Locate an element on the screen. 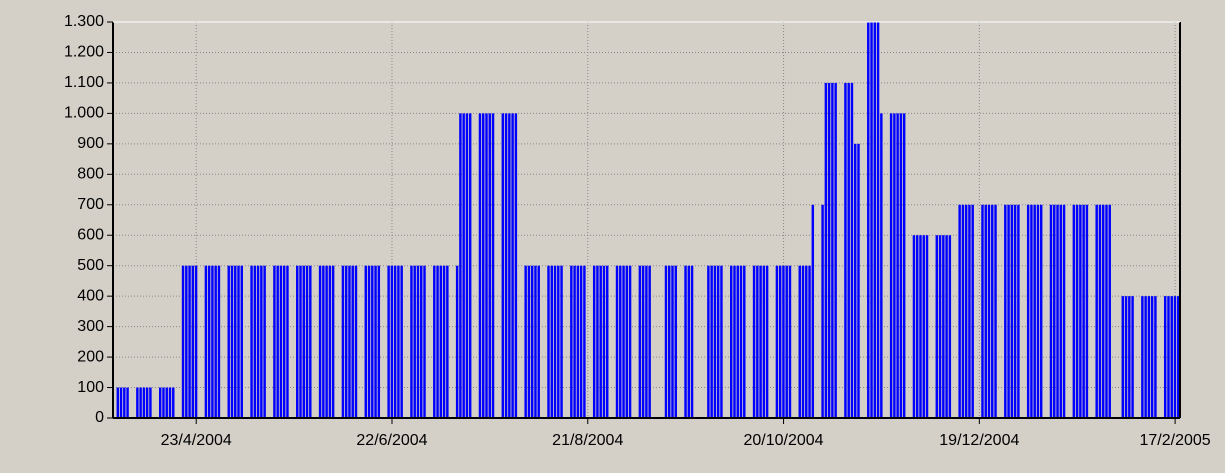 Image resolution: width=1225 pixels, height=473 pixels. x-tick-label: 20/10/2004 is located at coordinates (784, 440).